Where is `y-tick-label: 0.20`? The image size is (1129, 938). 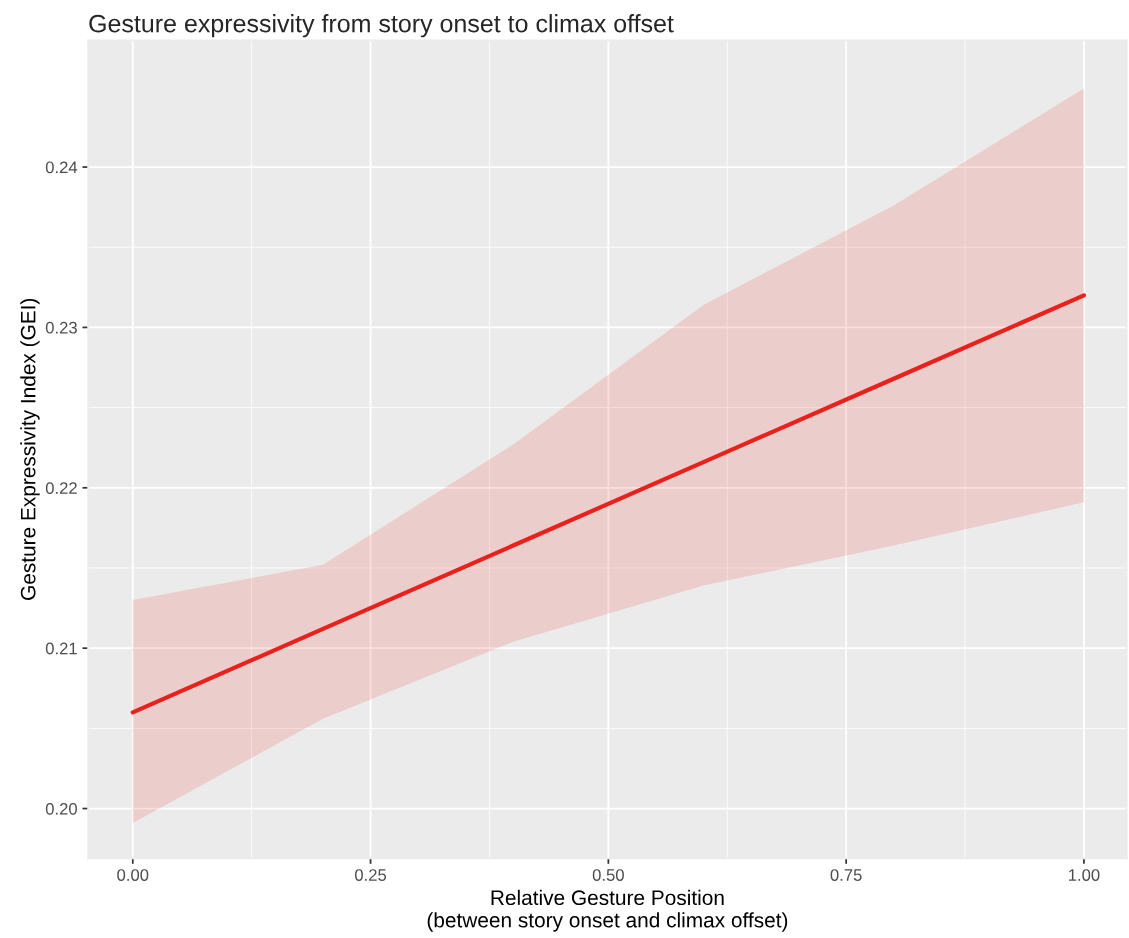 y-tick-label: 0.20 is located at coordinates (61, 808).